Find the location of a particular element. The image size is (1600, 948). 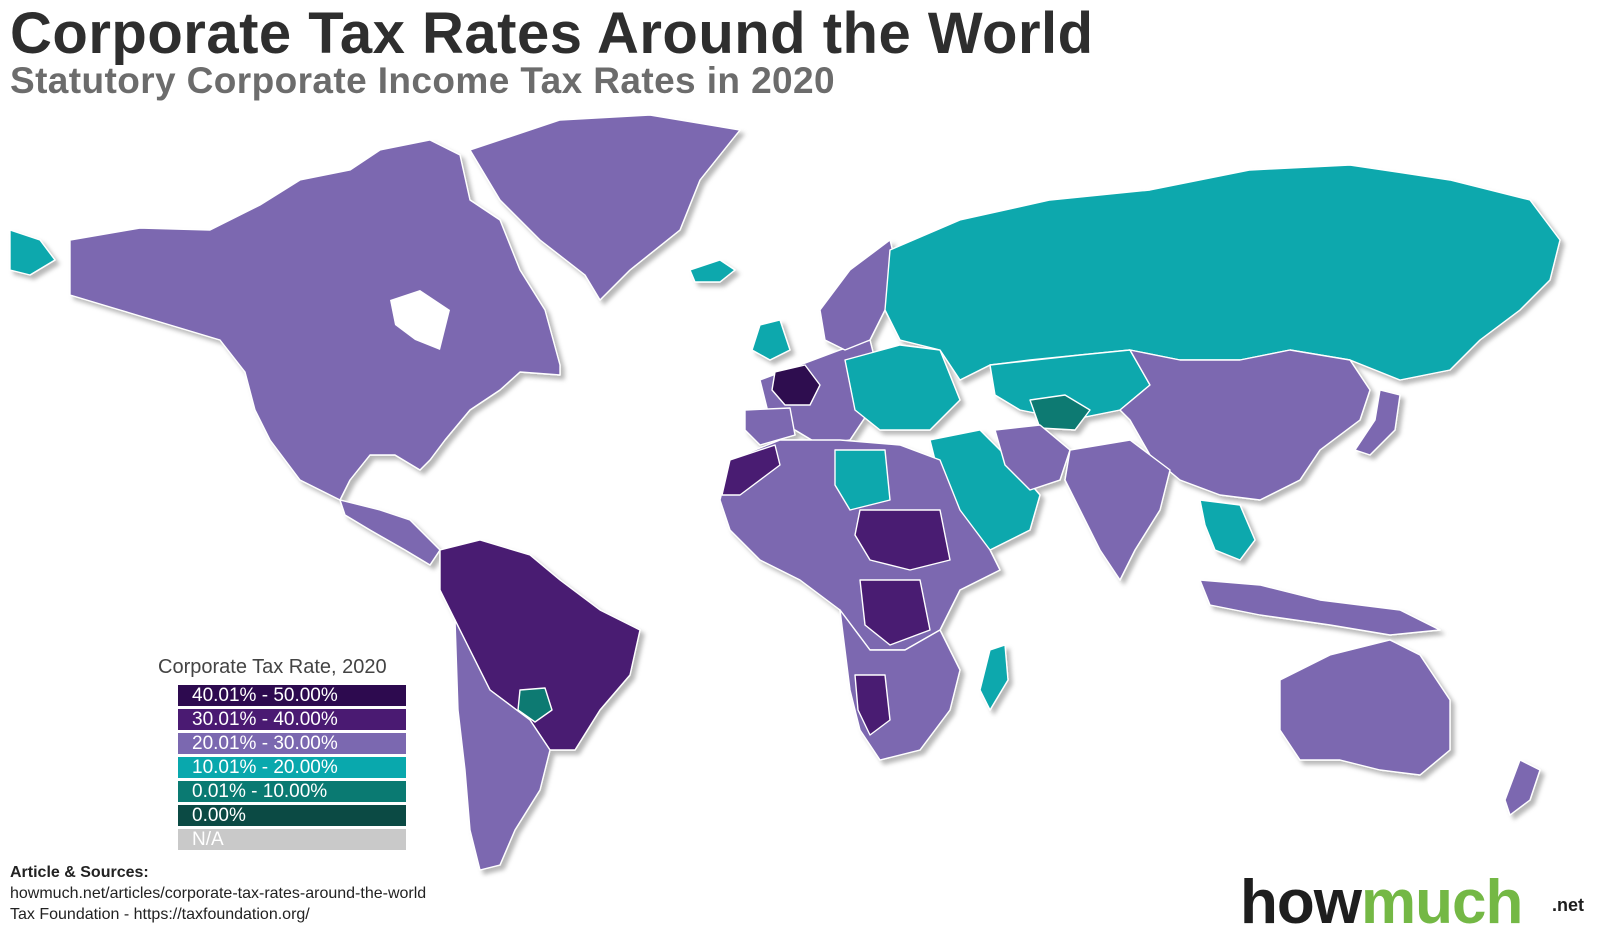

region-central-america is located at coordinates (390, 532).